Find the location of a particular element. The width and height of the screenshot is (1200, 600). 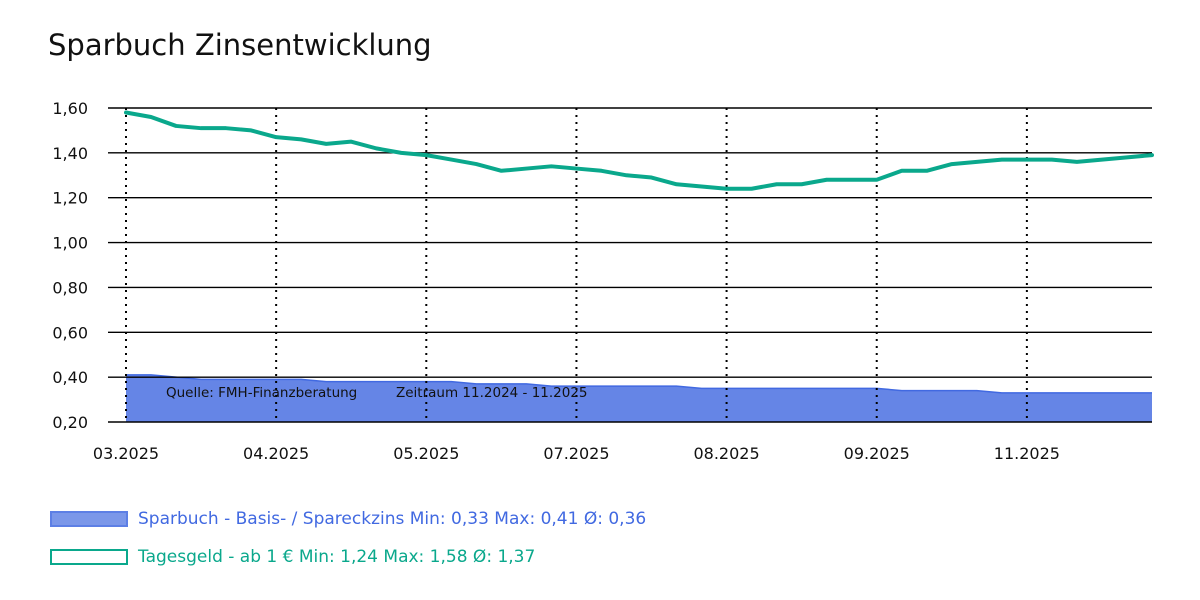

legend-swatch-sparbuch is located at coordinates (89, 519).